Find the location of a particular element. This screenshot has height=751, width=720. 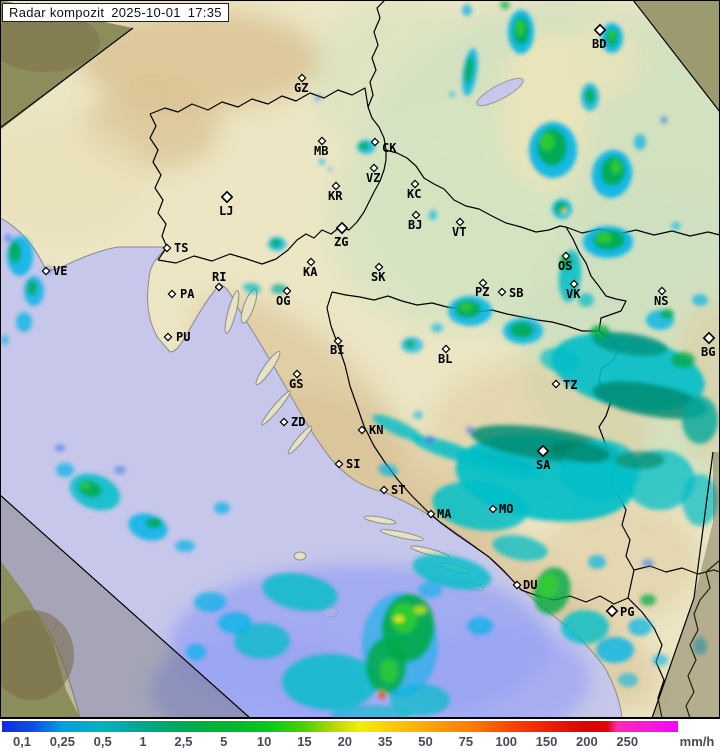

product-time: 17:35 is located at coordinates (204, 12).